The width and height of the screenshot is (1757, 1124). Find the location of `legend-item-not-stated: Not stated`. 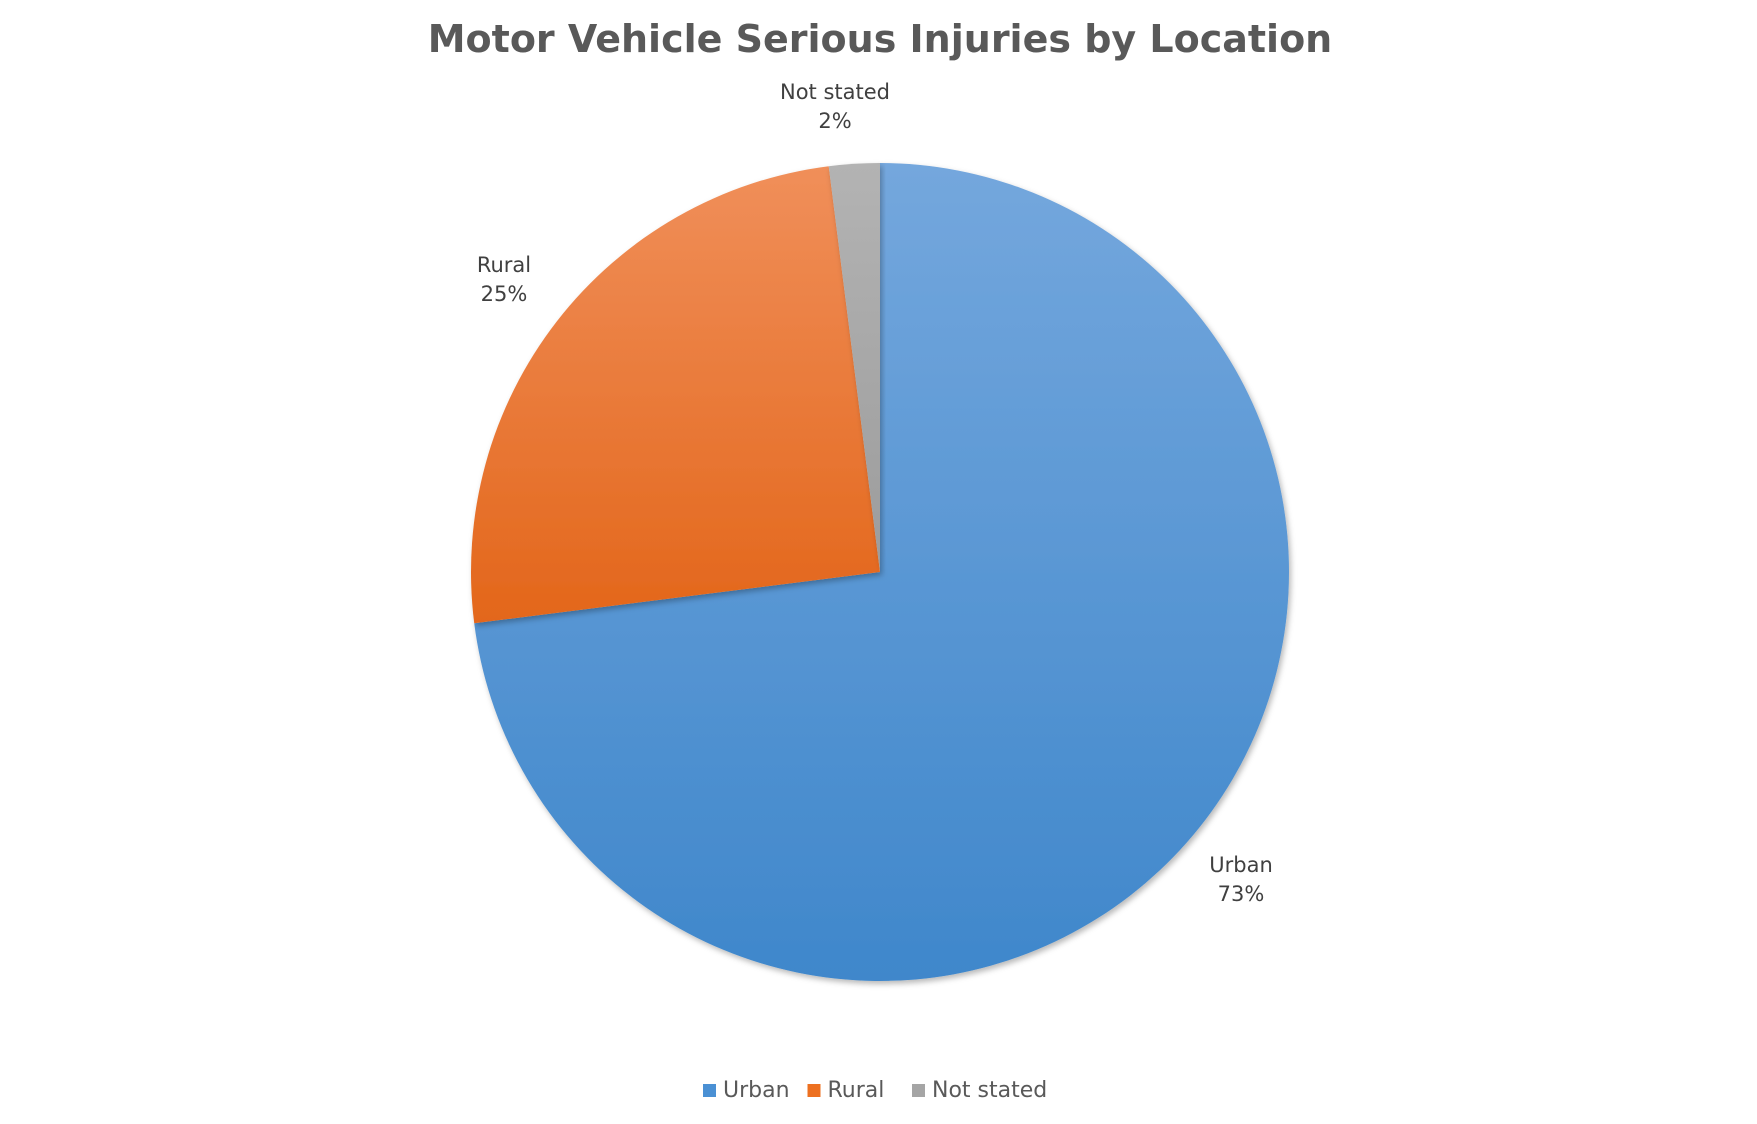

legend-item-not-stated: Not stated is located at coordinates (979, 1090).